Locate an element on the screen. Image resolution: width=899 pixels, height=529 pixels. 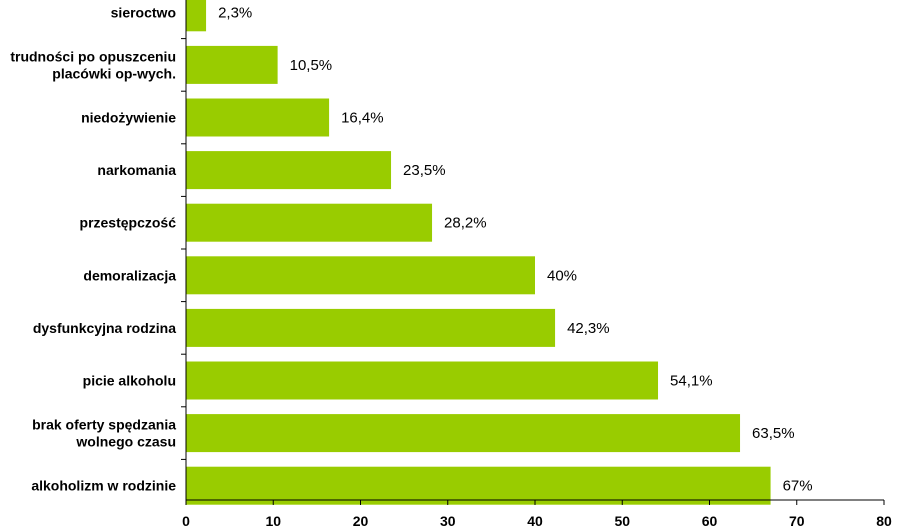
category-label-line: przestępczość is located at coordinates (128, 223).